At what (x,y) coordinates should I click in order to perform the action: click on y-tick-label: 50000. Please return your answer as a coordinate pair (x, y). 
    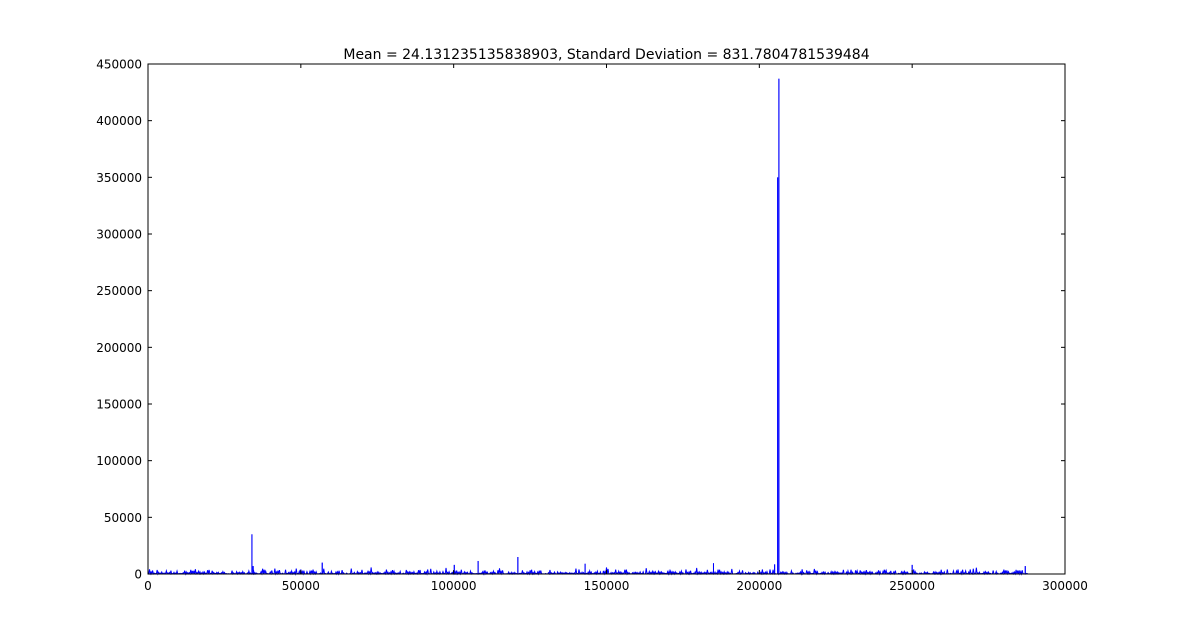
    Looking at the image, I should click on (123, 518).